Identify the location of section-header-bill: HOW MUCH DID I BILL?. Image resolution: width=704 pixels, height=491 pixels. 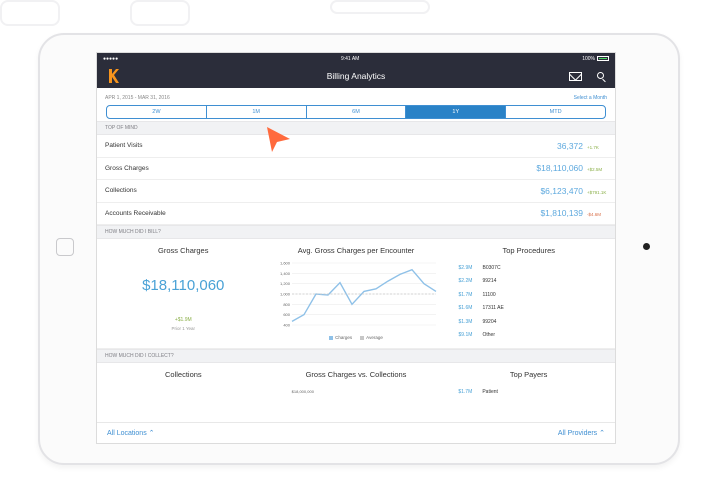
(356, 232).